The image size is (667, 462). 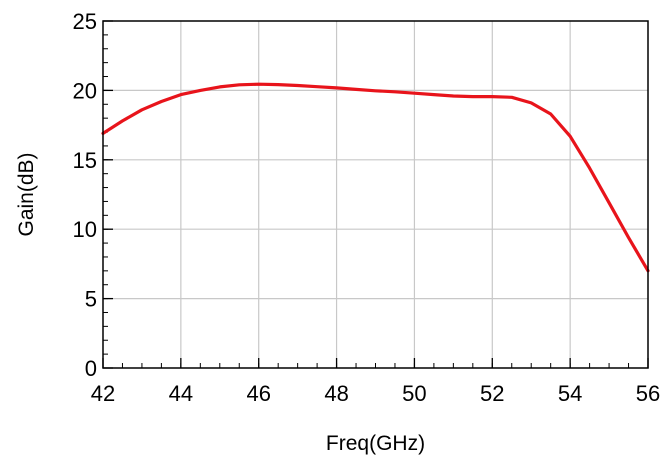 What do you see at coordinates (492, 393) in the screenshot?
I see `x-tick-label: 52` at bounding box center [492, 393].